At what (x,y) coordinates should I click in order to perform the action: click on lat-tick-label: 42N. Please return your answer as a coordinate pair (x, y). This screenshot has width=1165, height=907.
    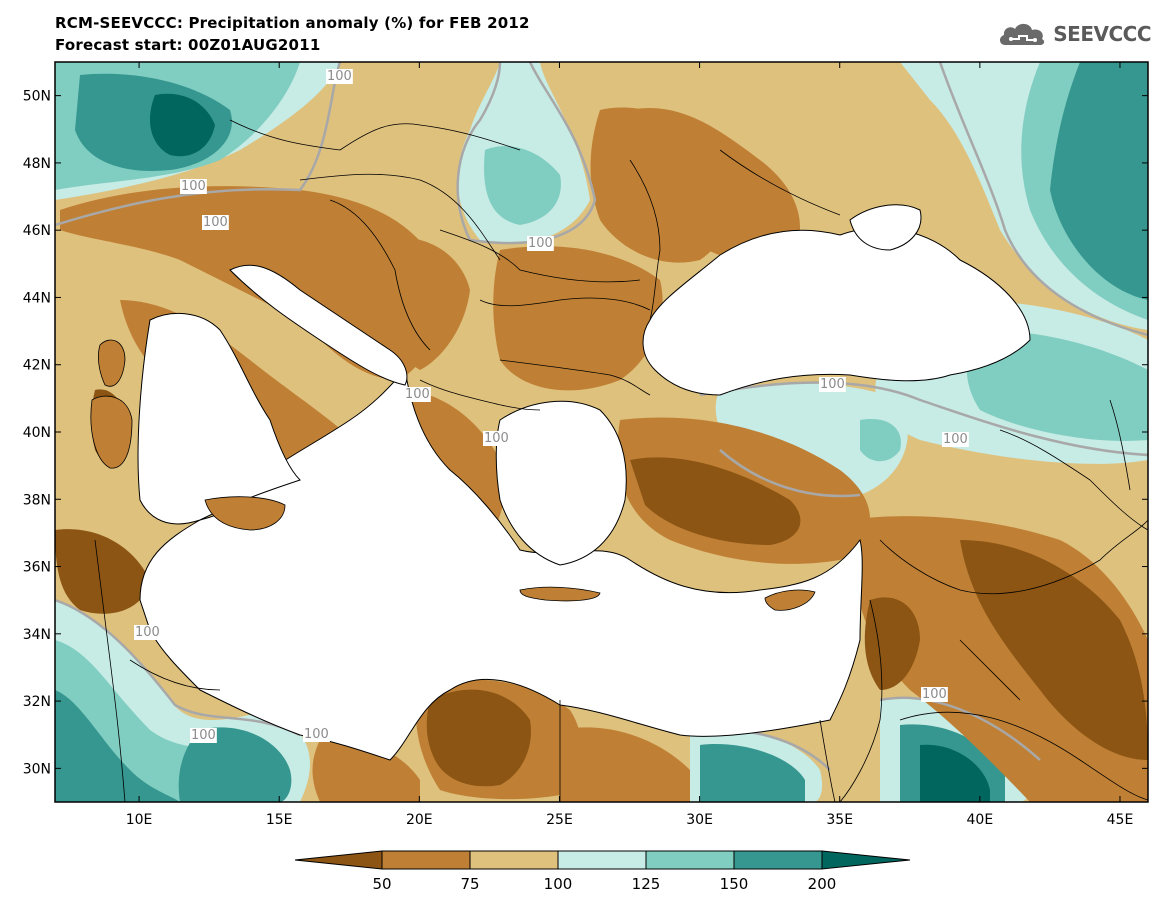
    Looking at the image, I should click on (37, 366).